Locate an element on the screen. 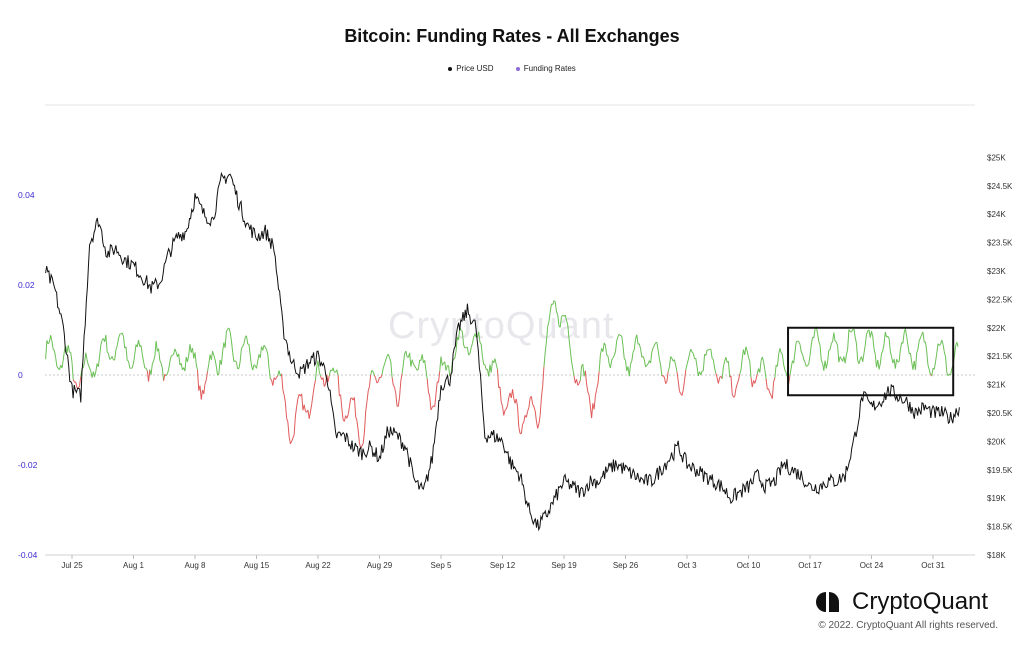  legend-item-funding: Funding Rates is located at coordinates (545, 68).